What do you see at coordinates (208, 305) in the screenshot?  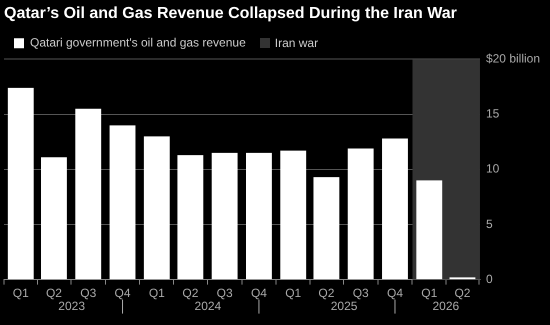 I see `text: 2024` at bounding box center [208, 305].